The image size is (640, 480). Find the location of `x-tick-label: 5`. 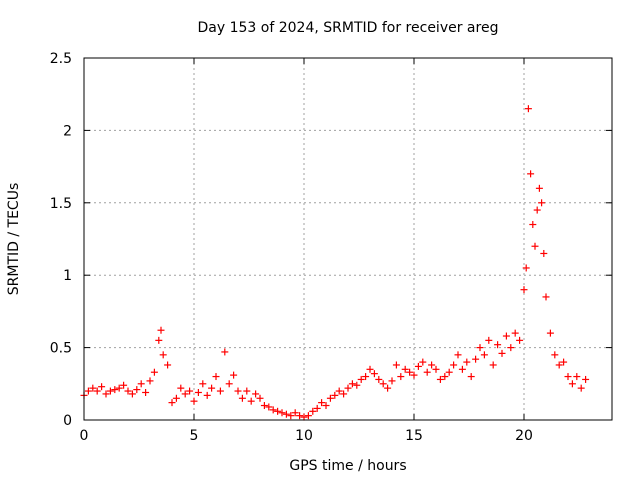

x-tick-label: 5 is located at coordinates (194, 436).